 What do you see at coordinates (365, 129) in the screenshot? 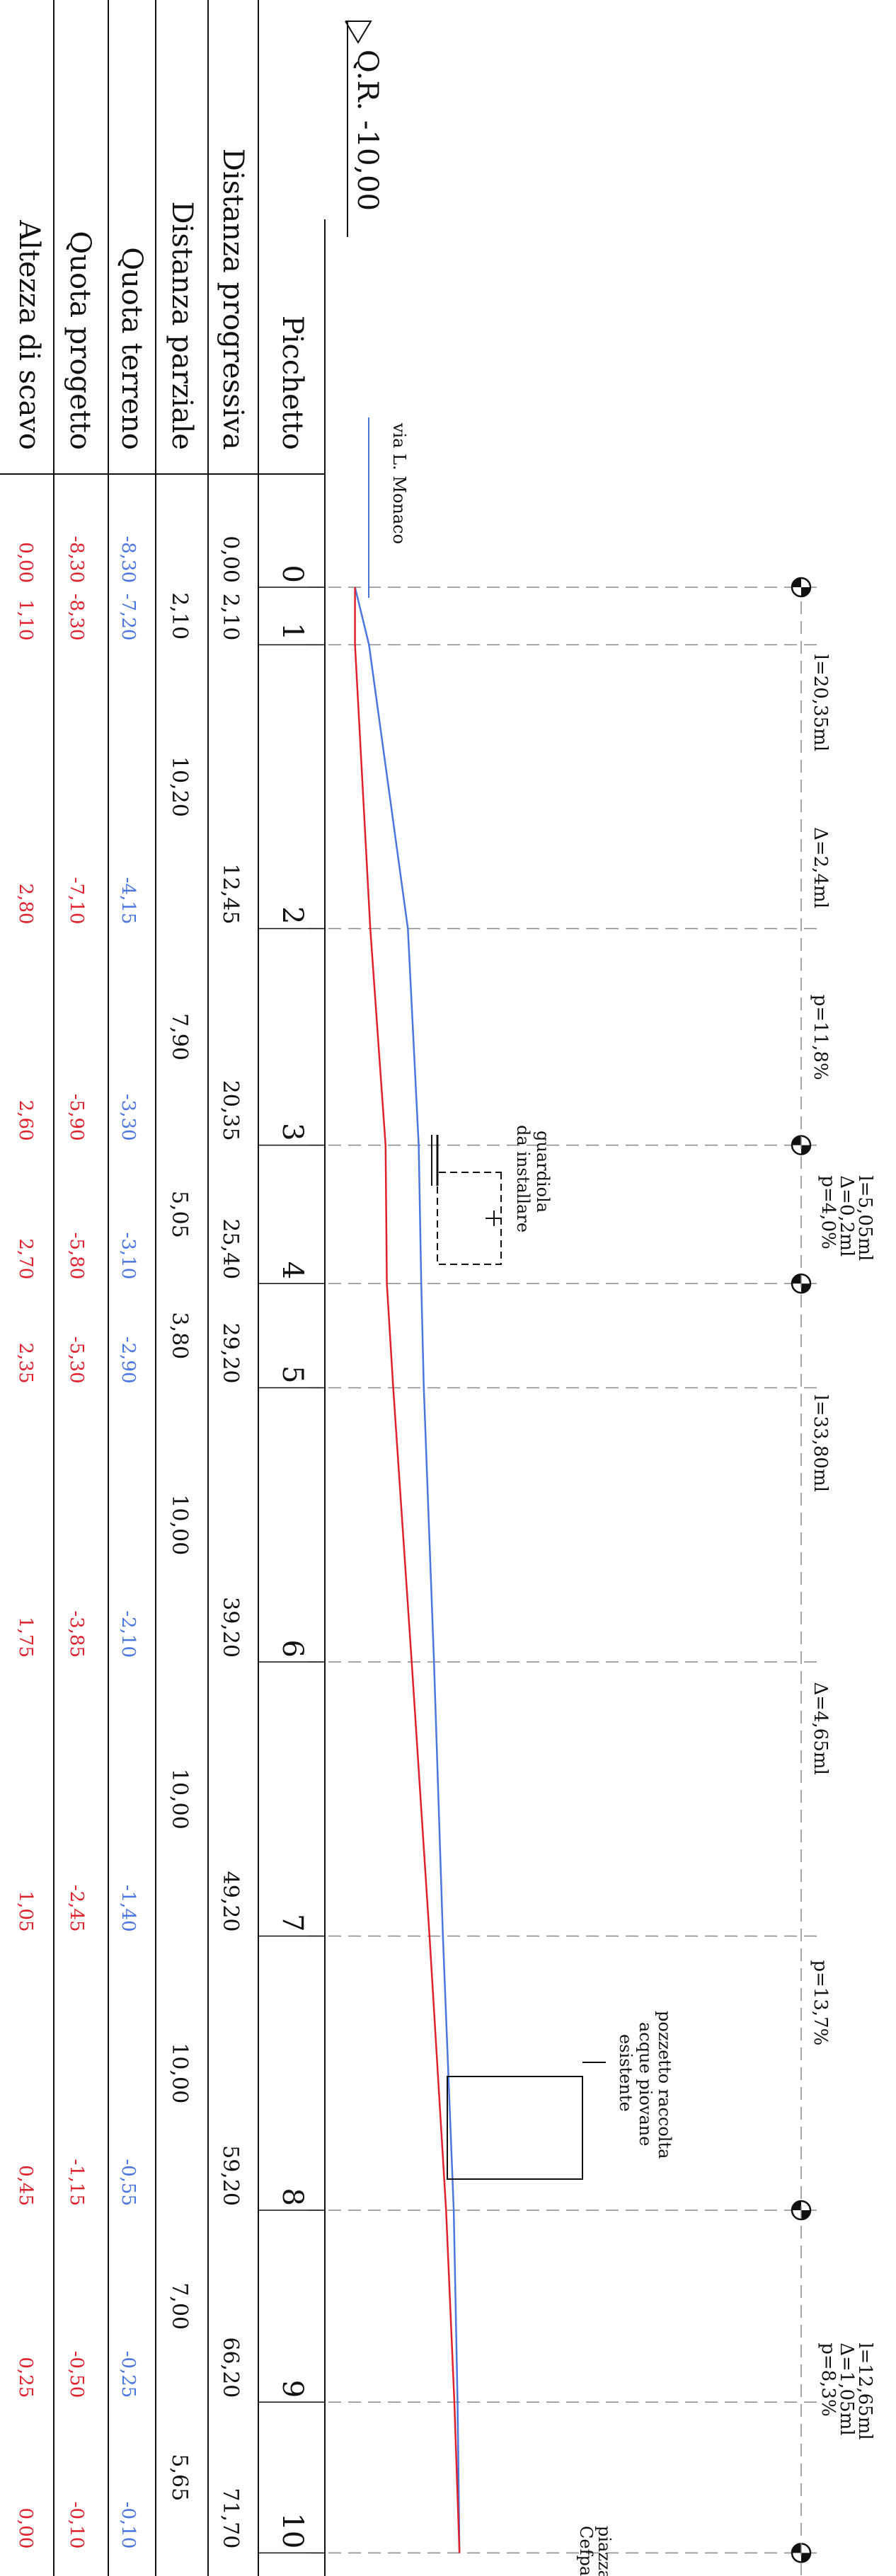
I see `reference-level: Q.R. -10,00` at bounding box center [365, 129].